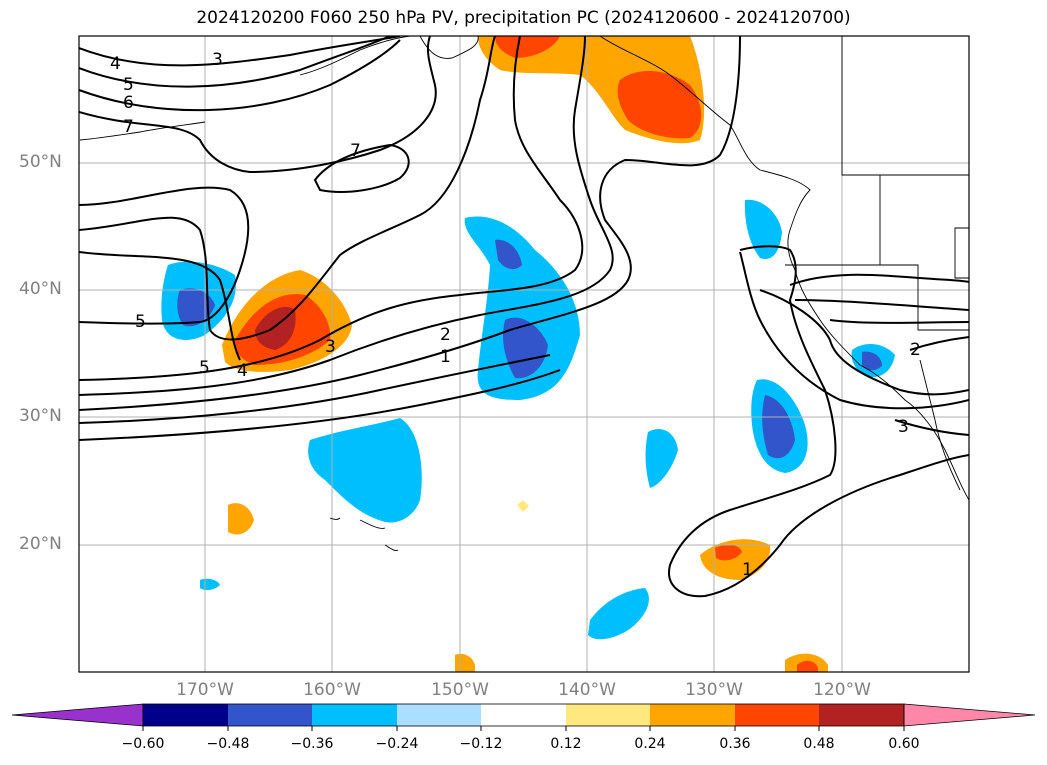 Image resolution: width=1047 pixels, height=765 pixels. What do you see at coordinates (397, 744) in the screenshot?
I see `colorbar-tick-label: −0.24` at bounding box center [397, 744].